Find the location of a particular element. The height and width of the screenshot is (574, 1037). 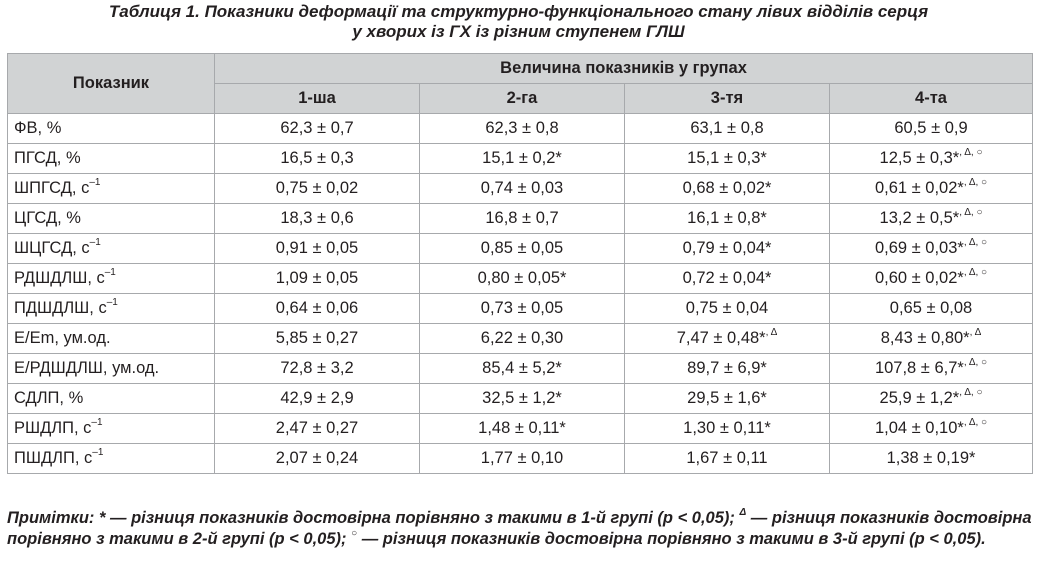

row-indicator-name: РДШДЛШ, с–1 is located at coordinates (111, 278).